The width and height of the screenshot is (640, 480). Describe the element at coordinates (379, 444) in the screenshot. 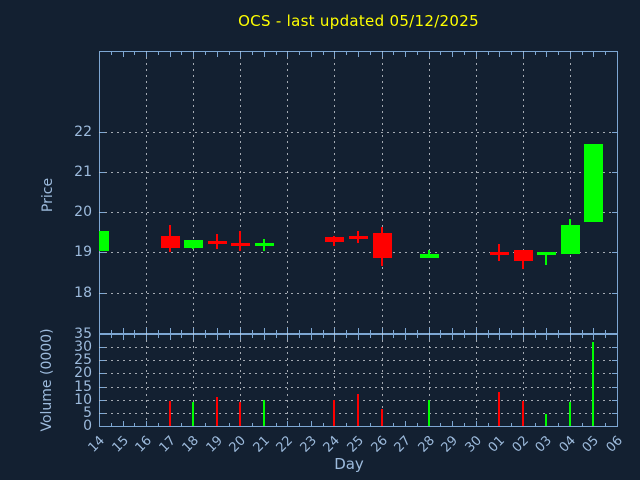

I see `day-tick-label-26: 26` at that location.